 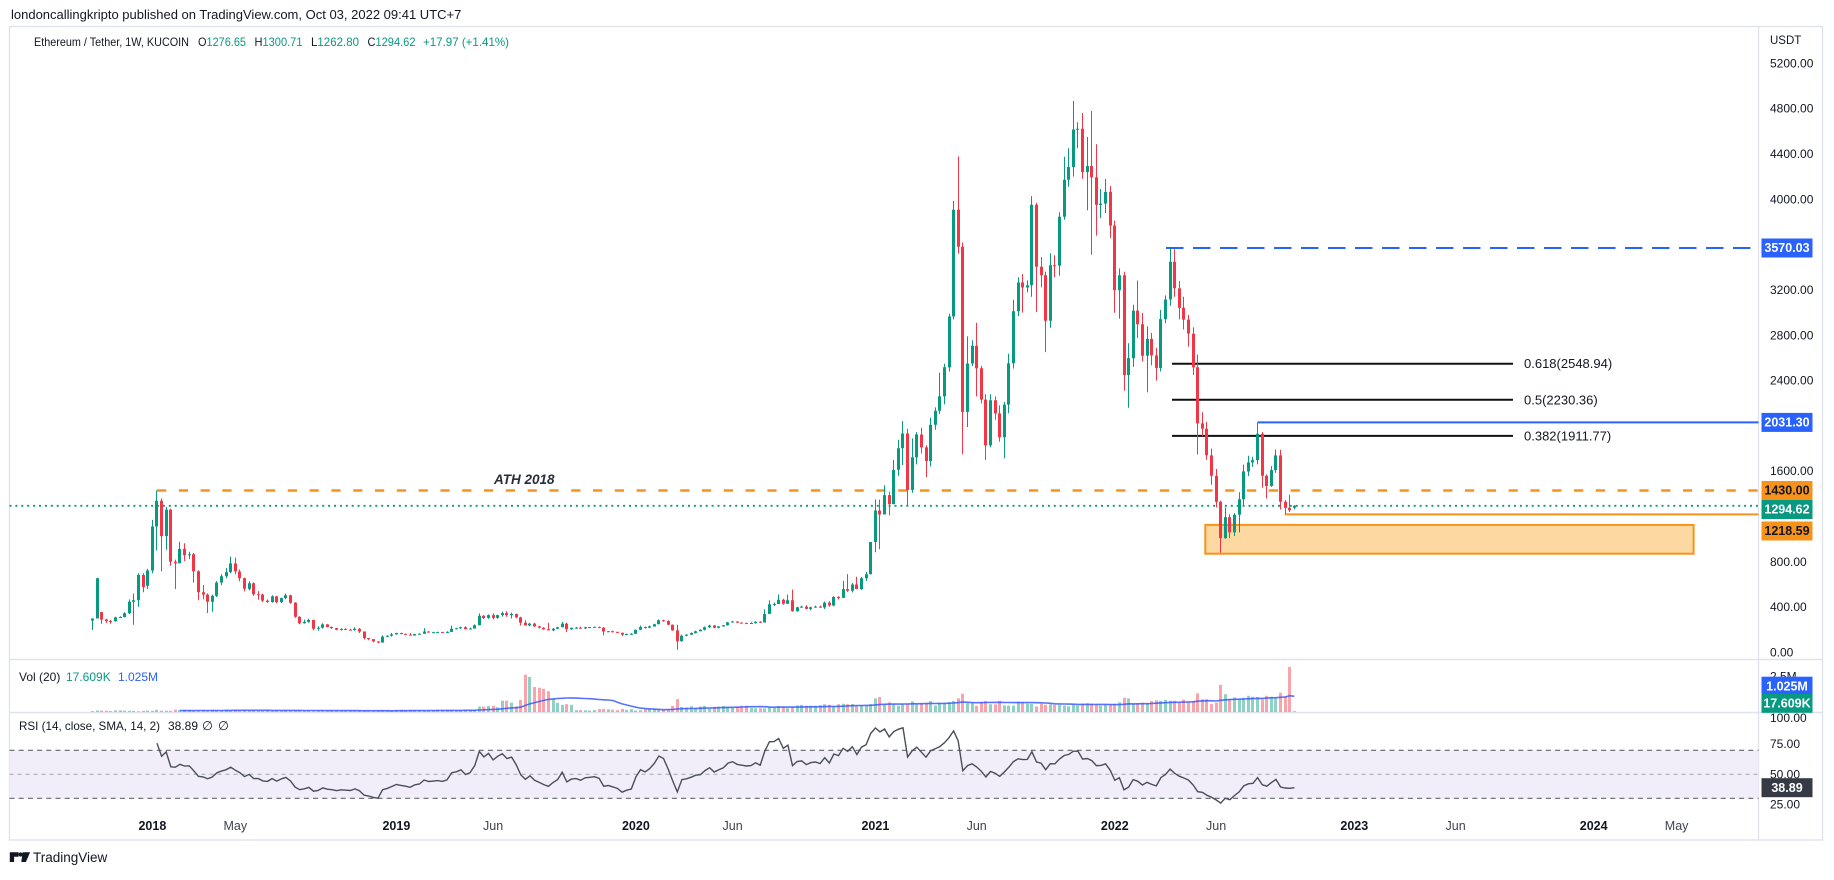 What do you see at coordinates (392, 42) in the screenshot?
I see `svg-text: C1294.62` at bounding box center [392, 42].